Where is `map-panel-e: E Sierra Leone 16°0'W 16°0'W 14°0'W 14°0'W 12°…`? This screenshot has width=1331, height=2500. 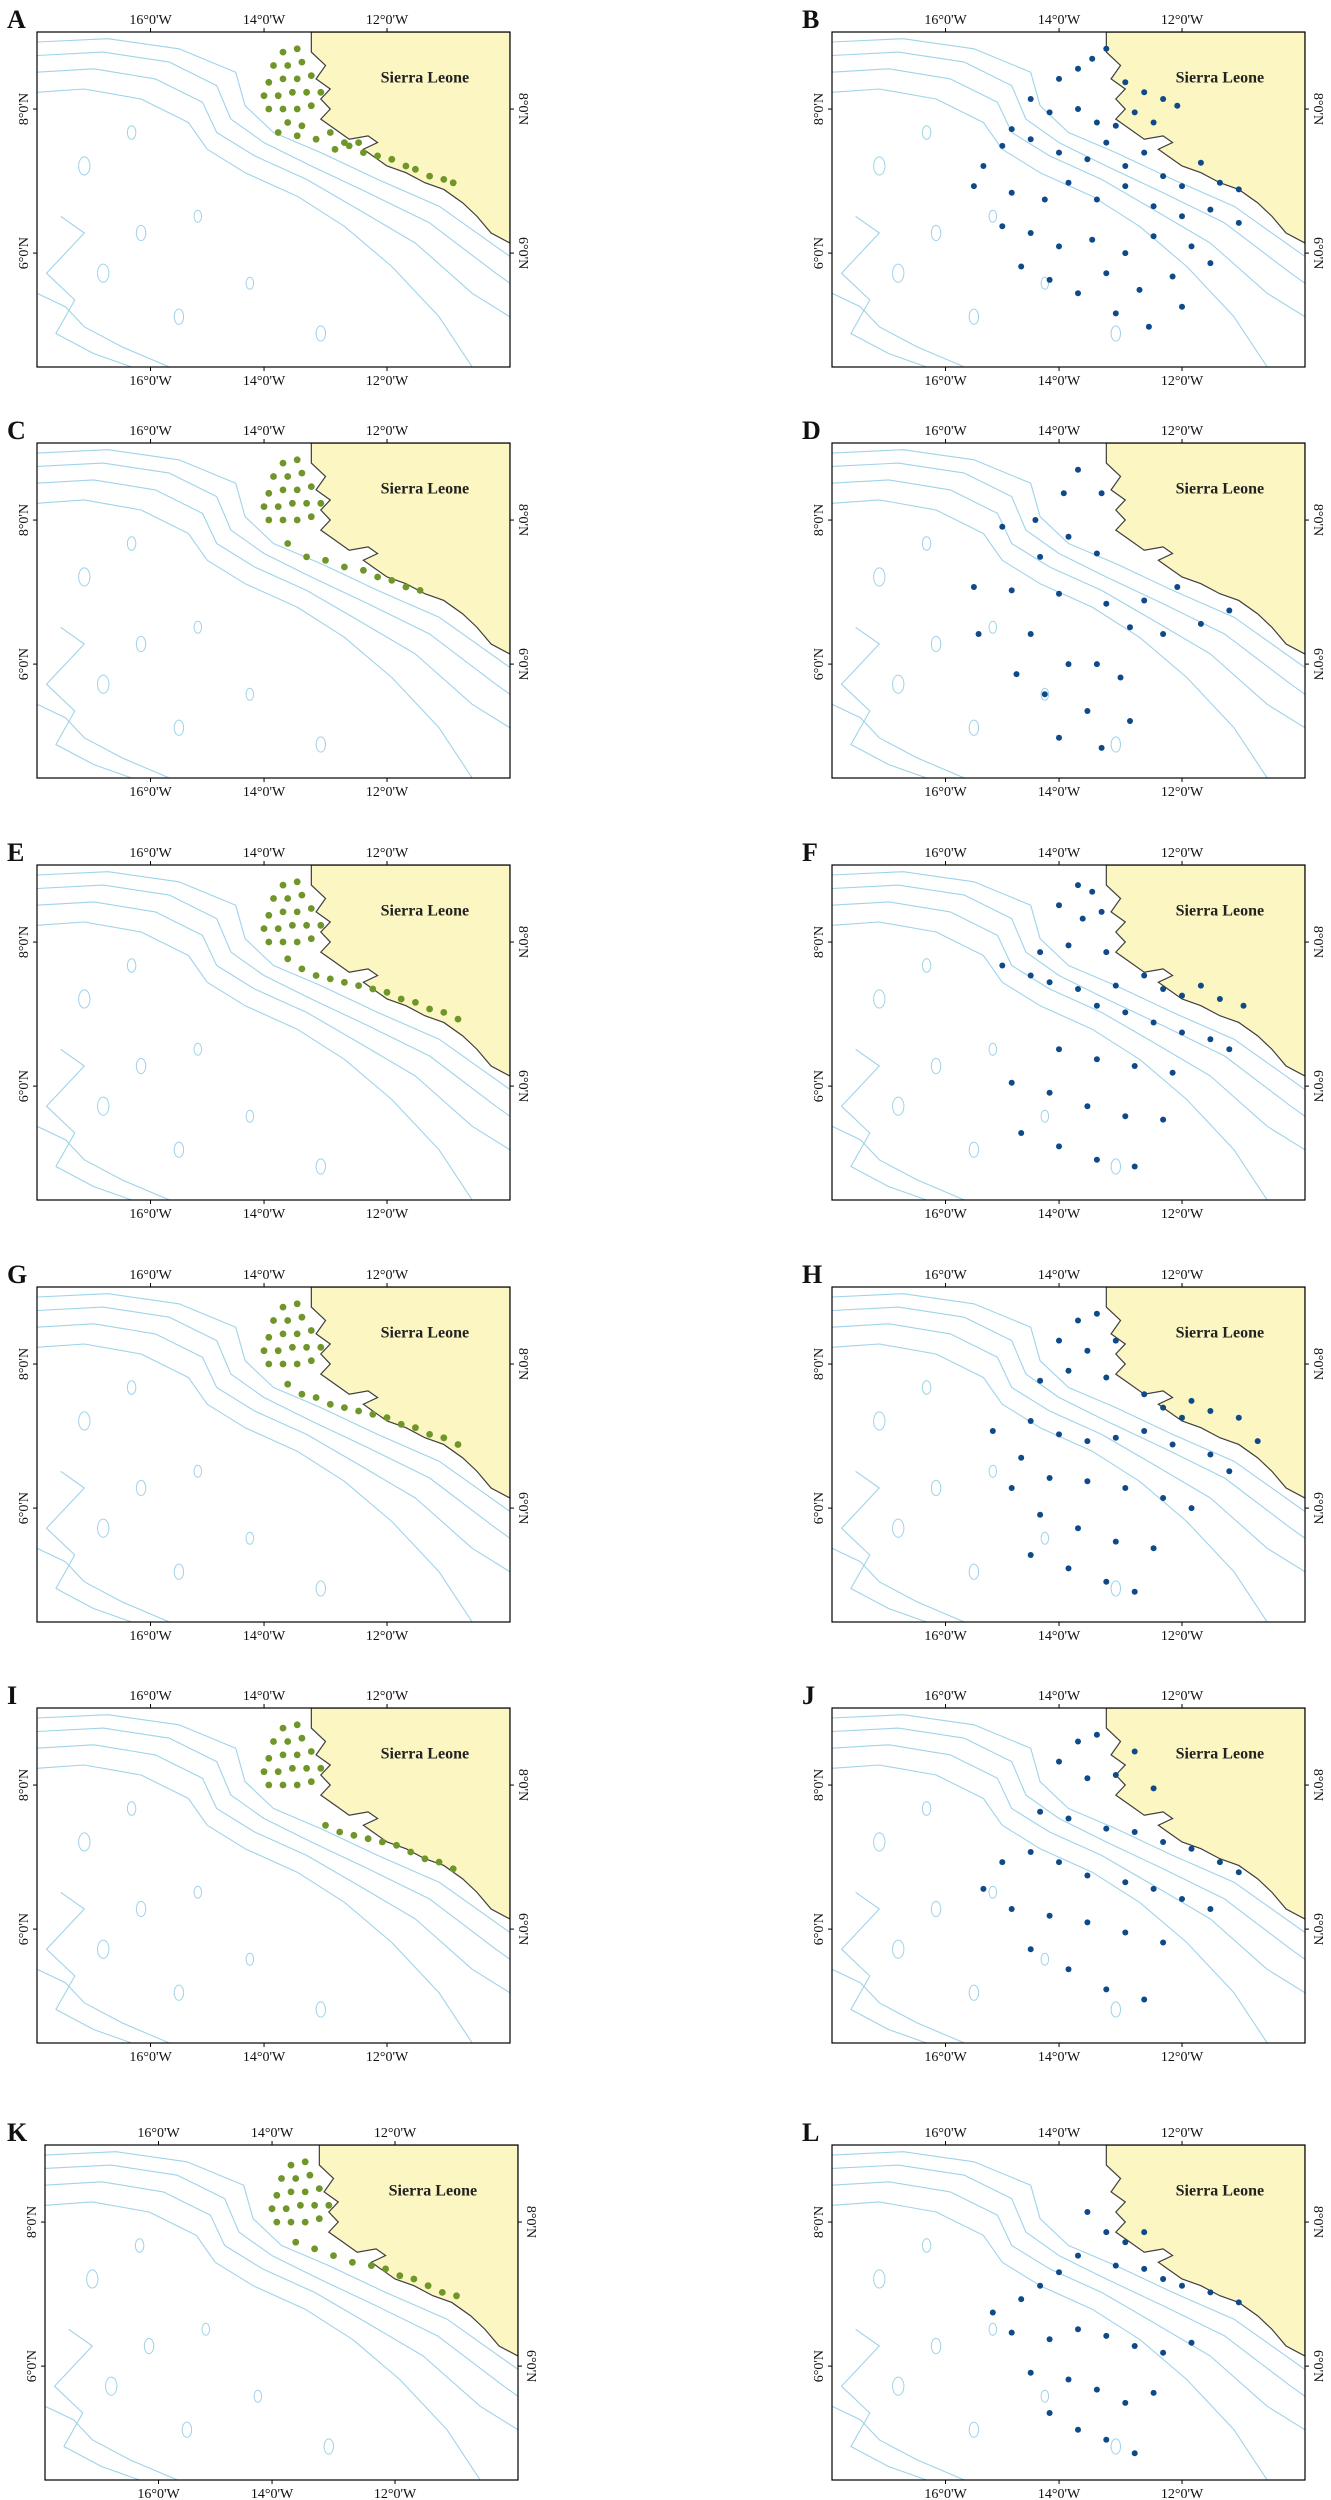
map-panel-e: E Sierra Leone 16°0'W 16°0'W 14°0'W 14°0'W 12°… is located at coordinates (268, 1030).